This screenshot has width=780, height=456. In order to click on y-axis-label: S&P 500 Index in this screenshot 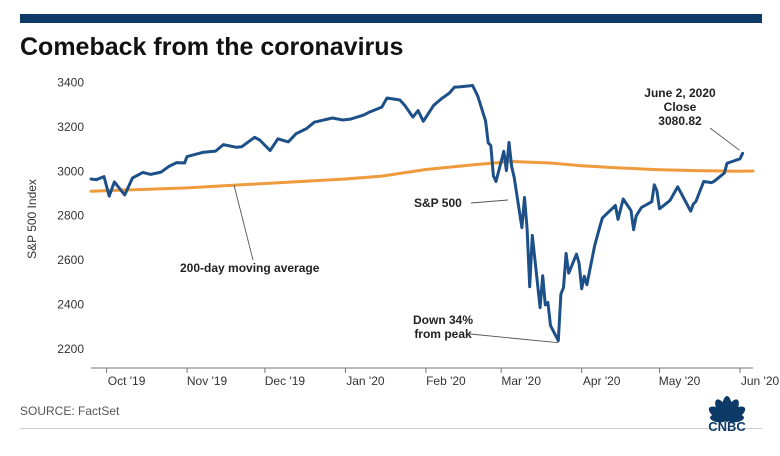, I will do `click(32, 219)`.